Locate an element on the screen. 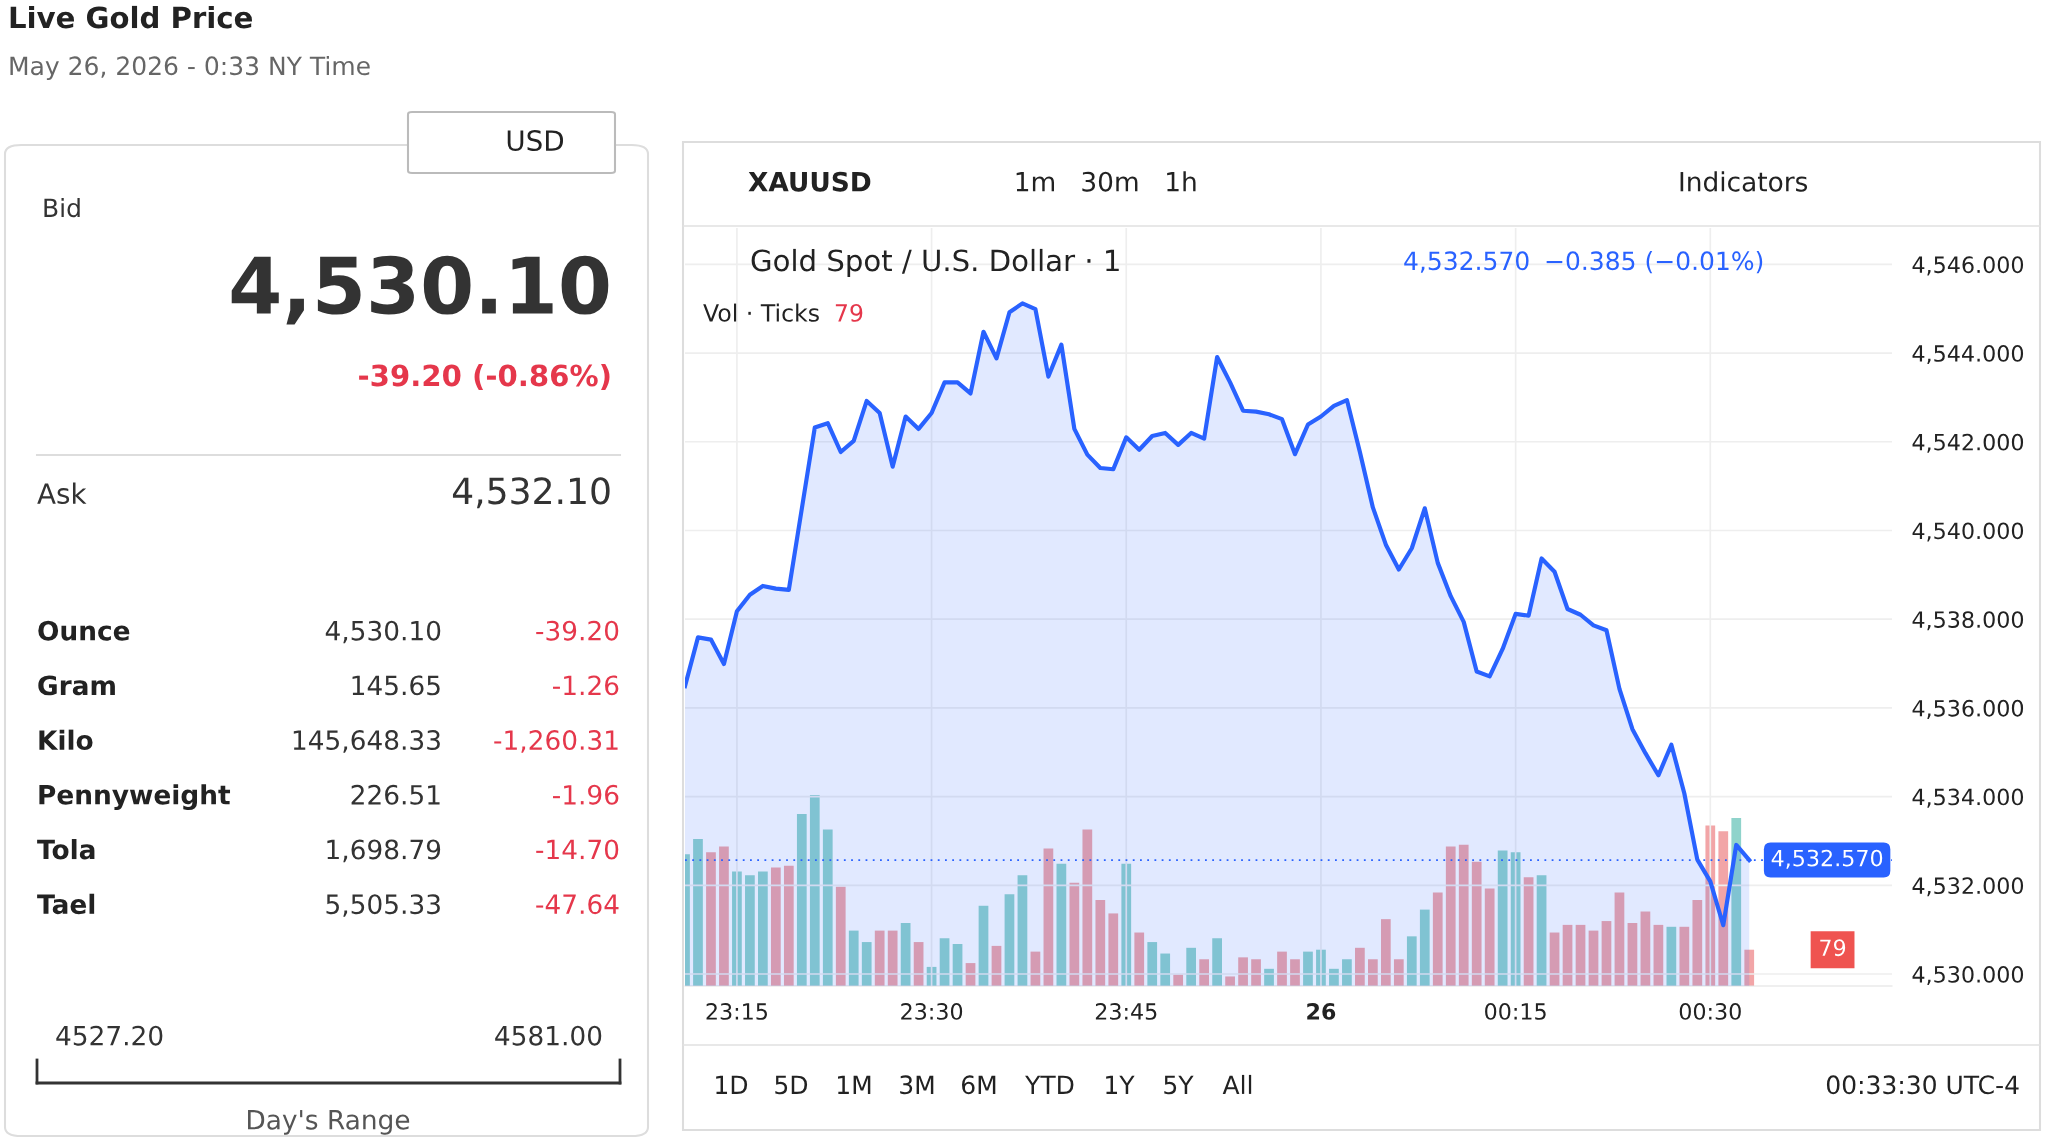 This screenshot has width=2048, height=1138. text: 5,505.33 is located at coordinates (383, 905).